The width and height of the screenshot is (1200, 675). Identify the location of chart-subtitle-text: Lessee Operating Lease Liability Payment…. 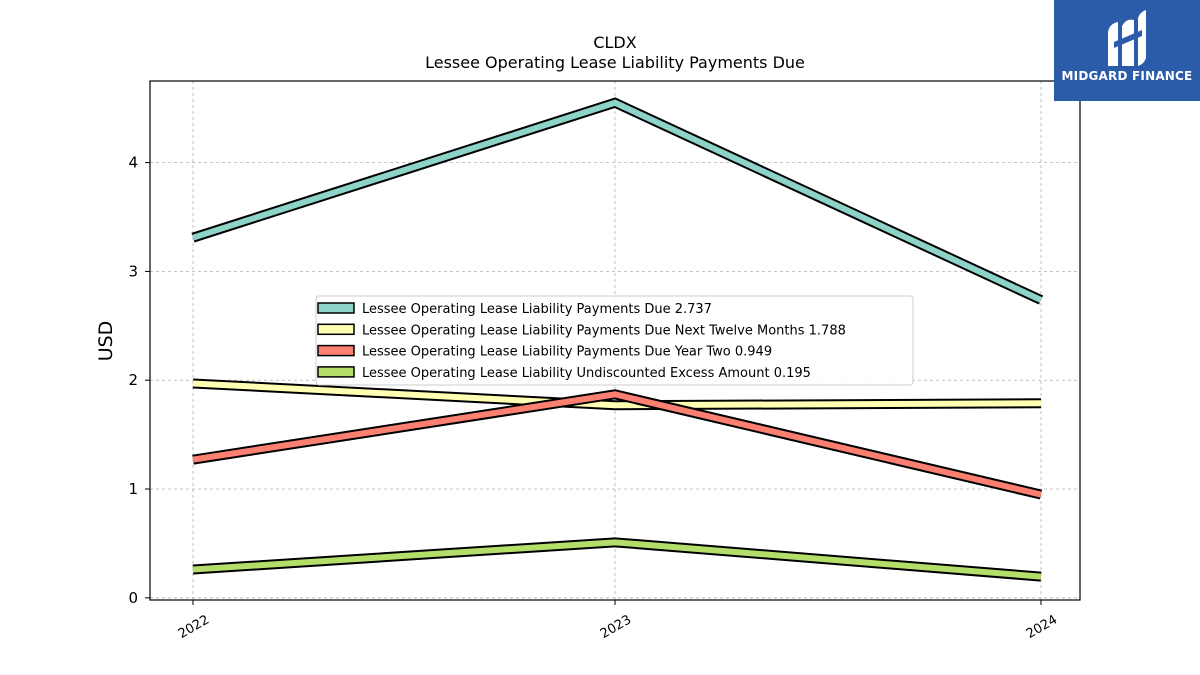
(615, 62).